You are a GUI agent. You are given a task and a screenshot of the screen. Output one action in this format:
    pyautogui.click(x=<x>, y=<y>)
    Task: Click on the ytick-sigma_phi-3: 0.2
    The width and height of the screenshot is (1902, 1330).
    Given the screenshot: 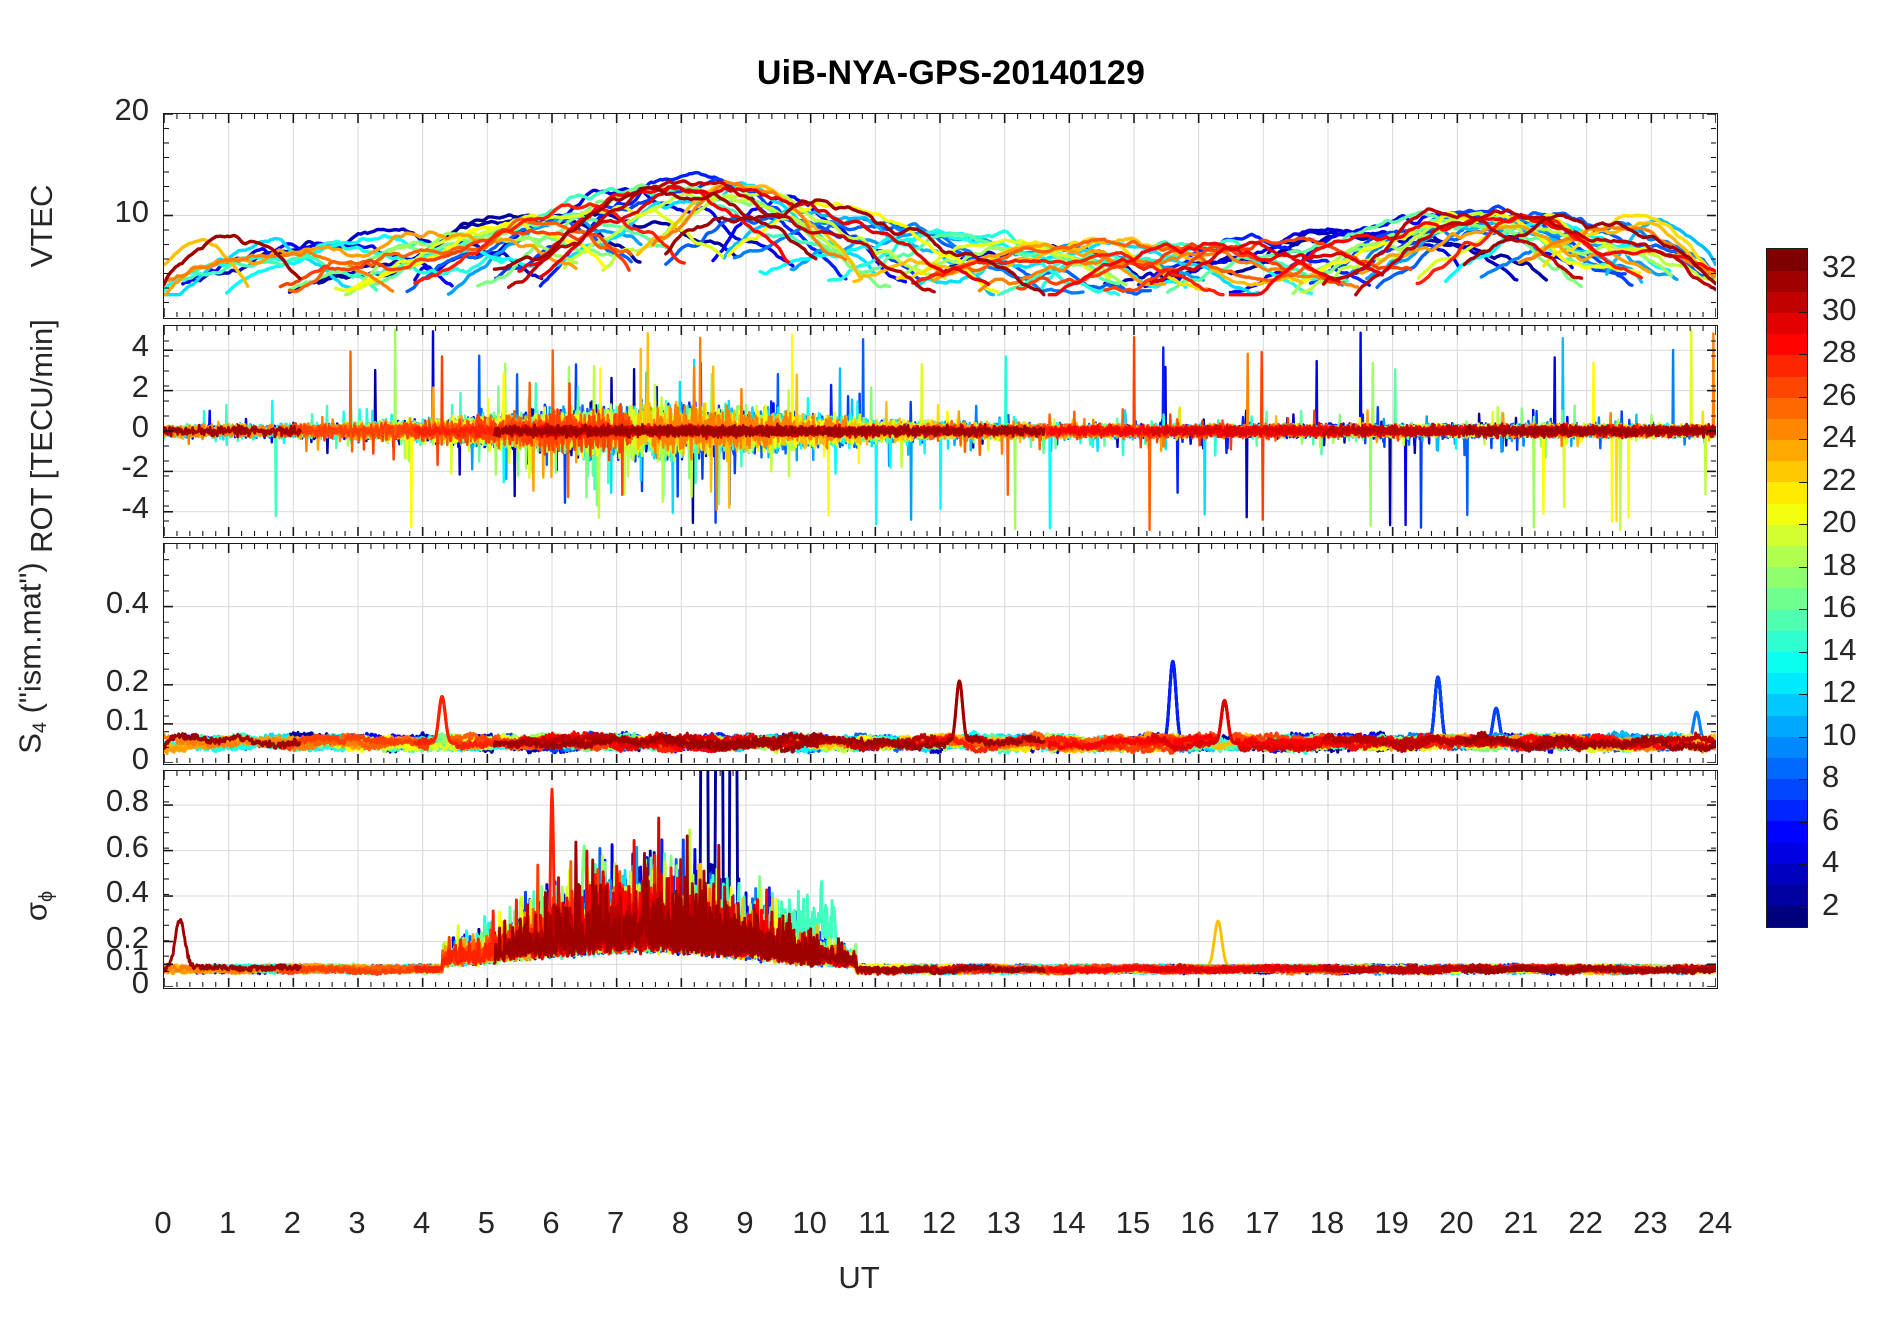 What is the action you would take?
    pyautogui.click(x=127, y=937)
    